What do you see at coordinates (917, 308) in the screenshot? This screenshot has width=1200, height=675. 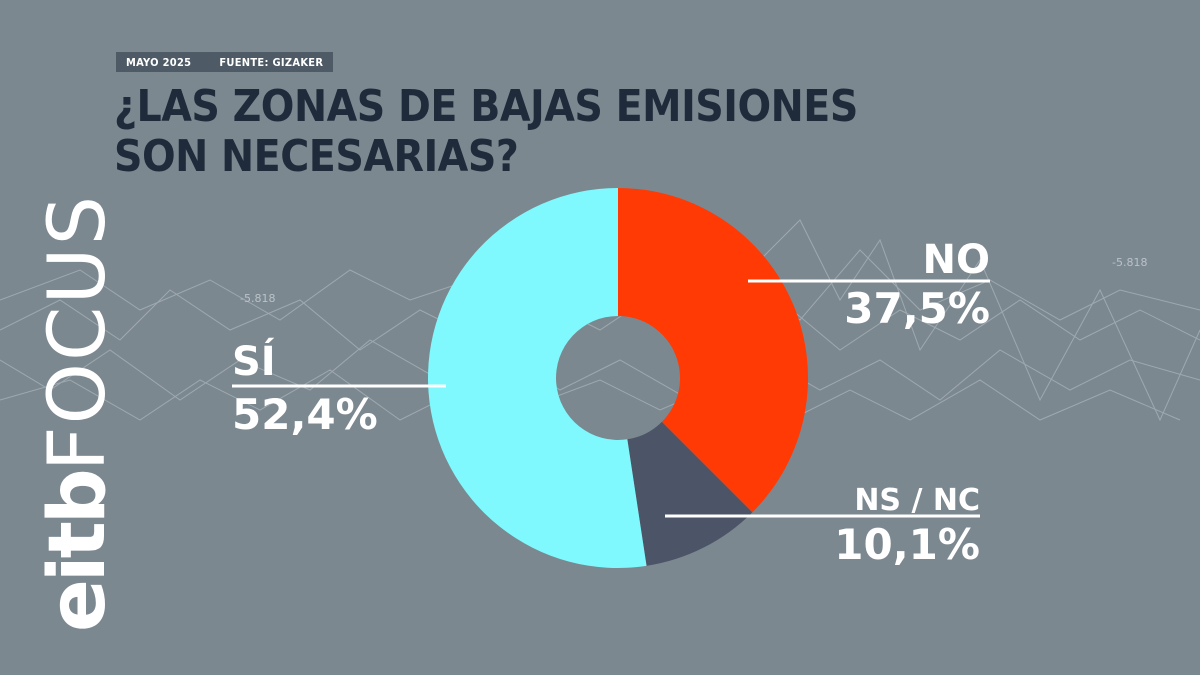 I see `slice-value-no: 37,5%` at bounding box center [917, 308].